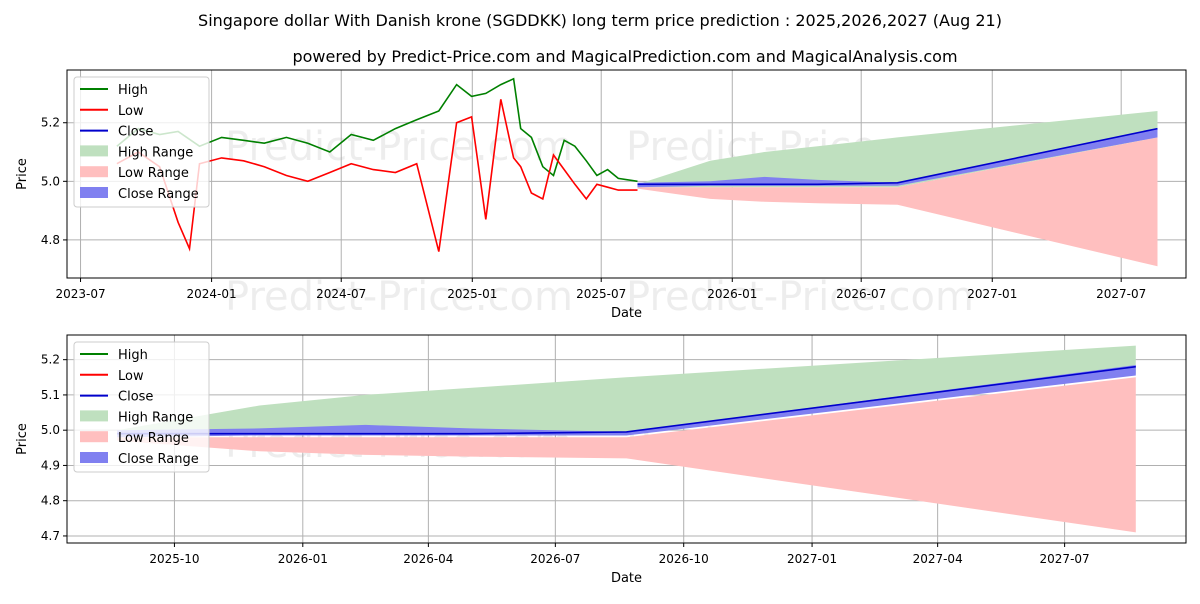  Describe the element at coordinates (80, 294) in the screenshot. I see `x-tick-label: 2023-07` at that location.